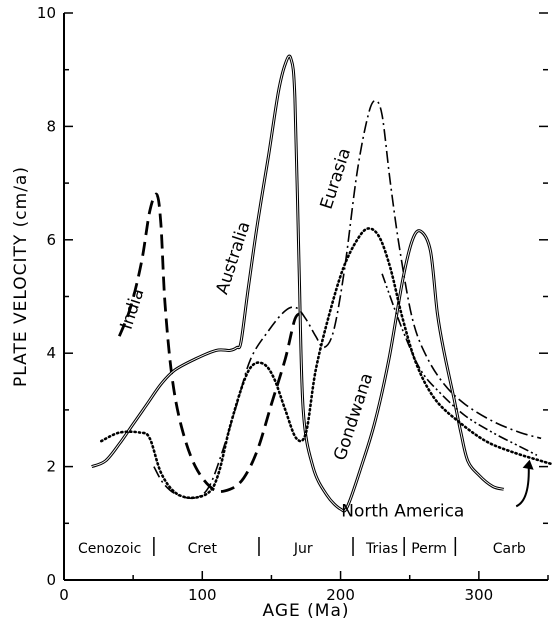 The height and width of the screenshot is (628, 553). What do you see at coordinates (203, 549) in the screenshot?
I see `era-label-cret: Cret` at bounding box center [203, 549].